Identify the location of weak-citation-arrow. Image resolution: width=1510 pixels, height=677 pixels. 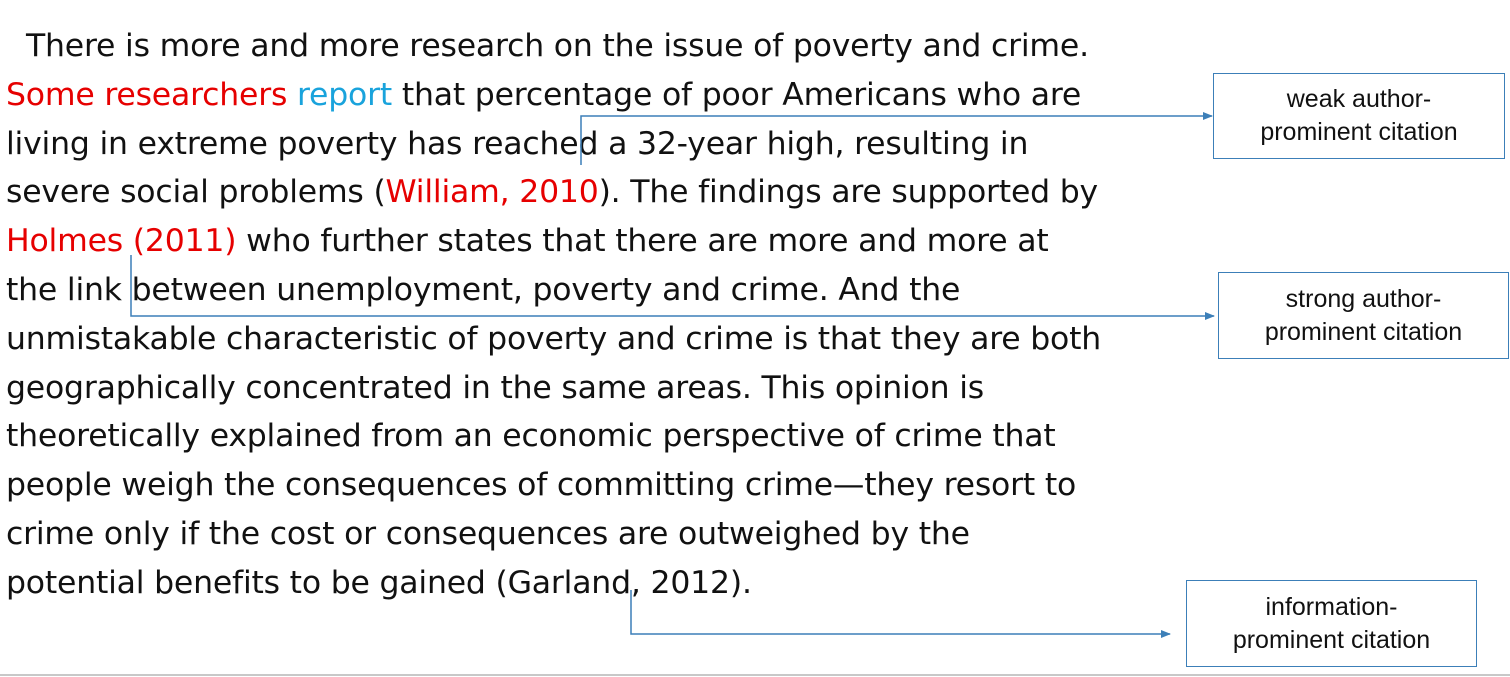
(896, 138).